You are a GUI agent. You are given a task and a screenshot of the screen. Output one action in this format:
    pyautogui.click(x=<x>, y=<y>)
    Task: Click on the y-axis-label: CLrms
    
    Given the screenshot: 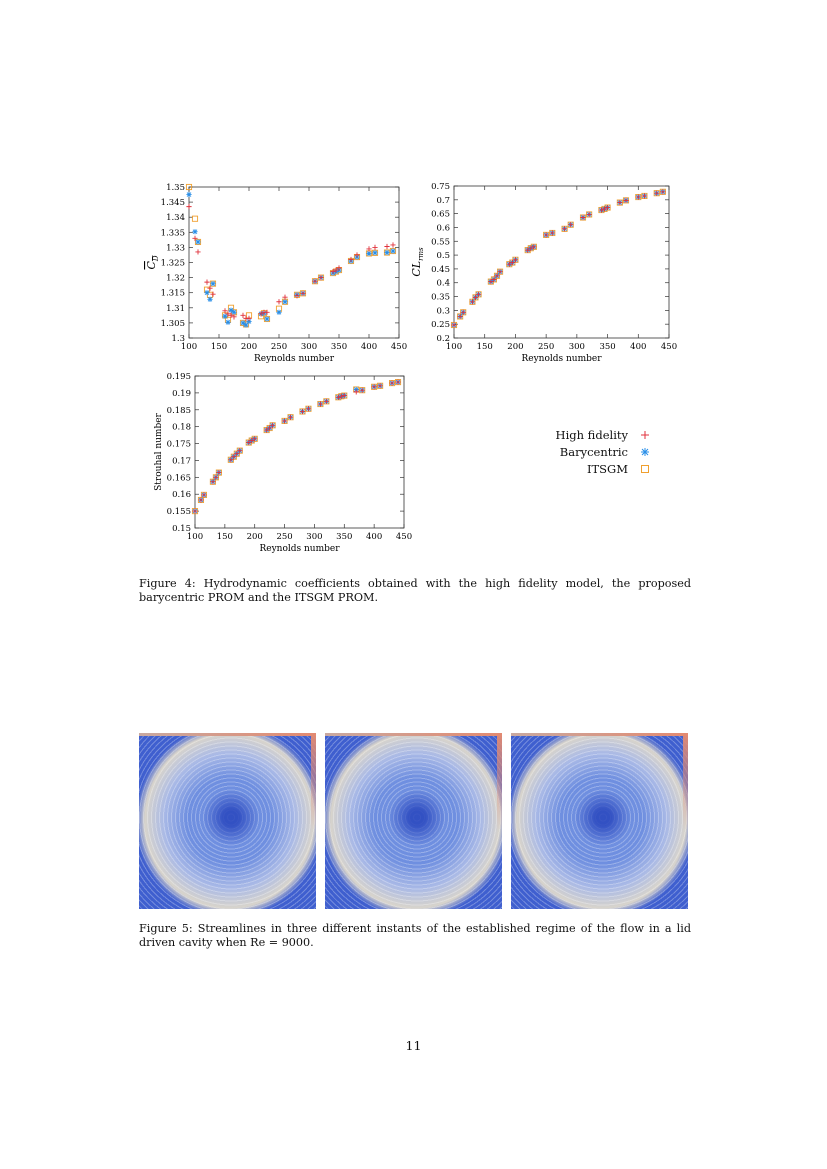 What is the action you would take?
    pyautogui.click(x=417, y=262)
    